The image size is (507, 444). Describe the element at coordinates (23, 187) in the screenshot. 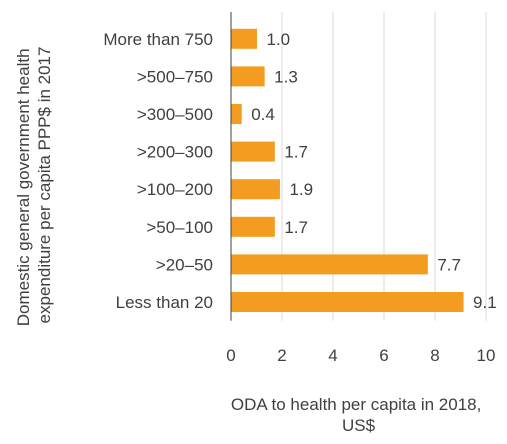

I see `y-axis-title-line-1: Domestic general government health` at that location.